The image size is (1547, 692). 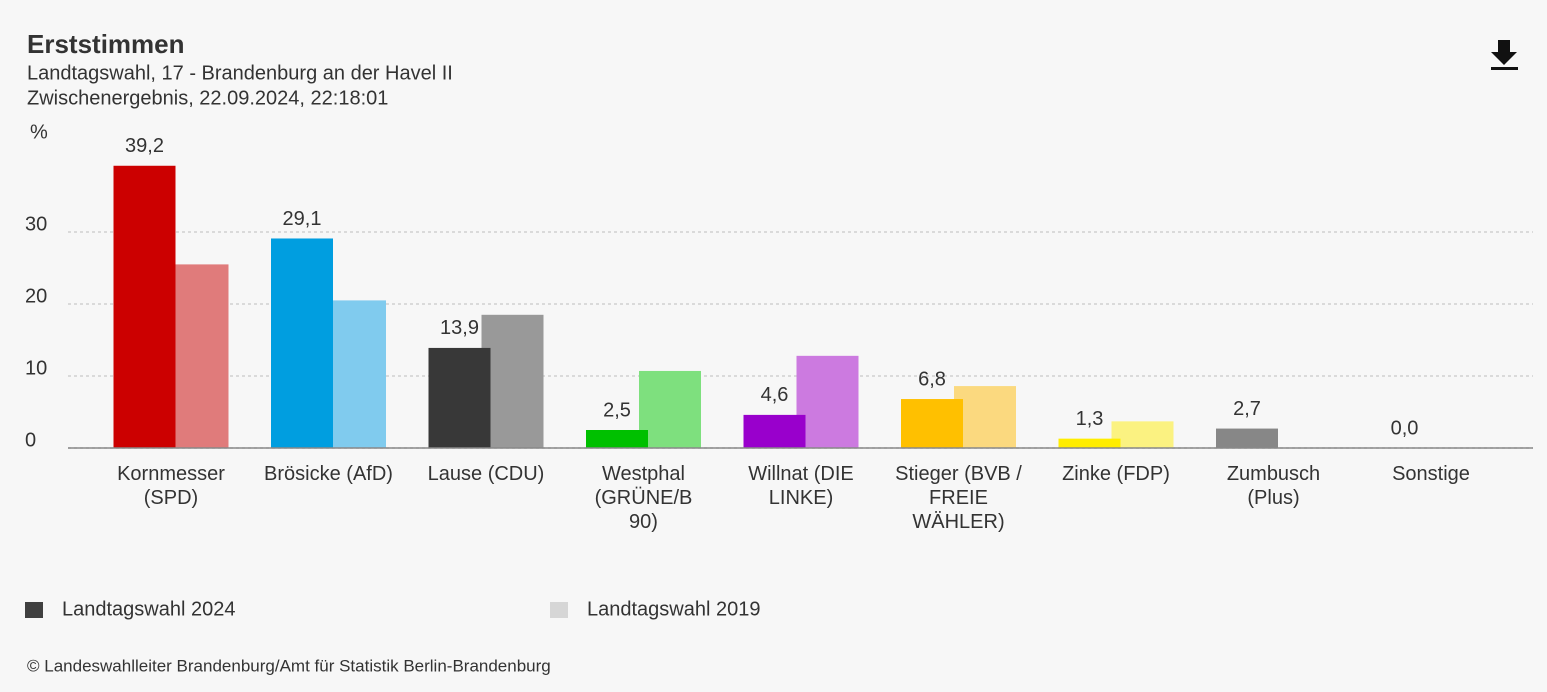 I want to click on x-tick-label: Kornmesser (SPD), so click(x=171, y=486).